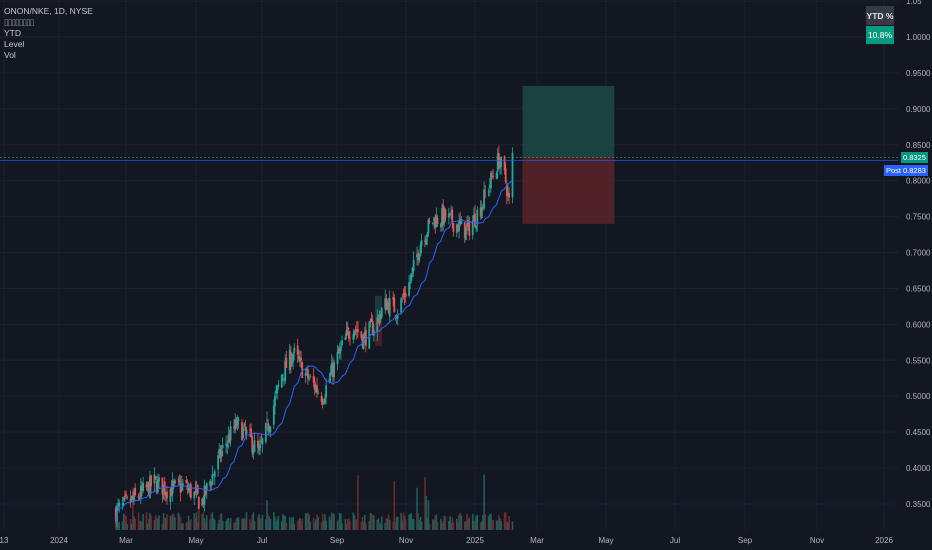 Image resolution: width=932 pixels, height=550 pixels. What do you see at coordinates (195, 540) in the screenshot?
I see `x-tick-label: May` at bounding box center [195, 540].